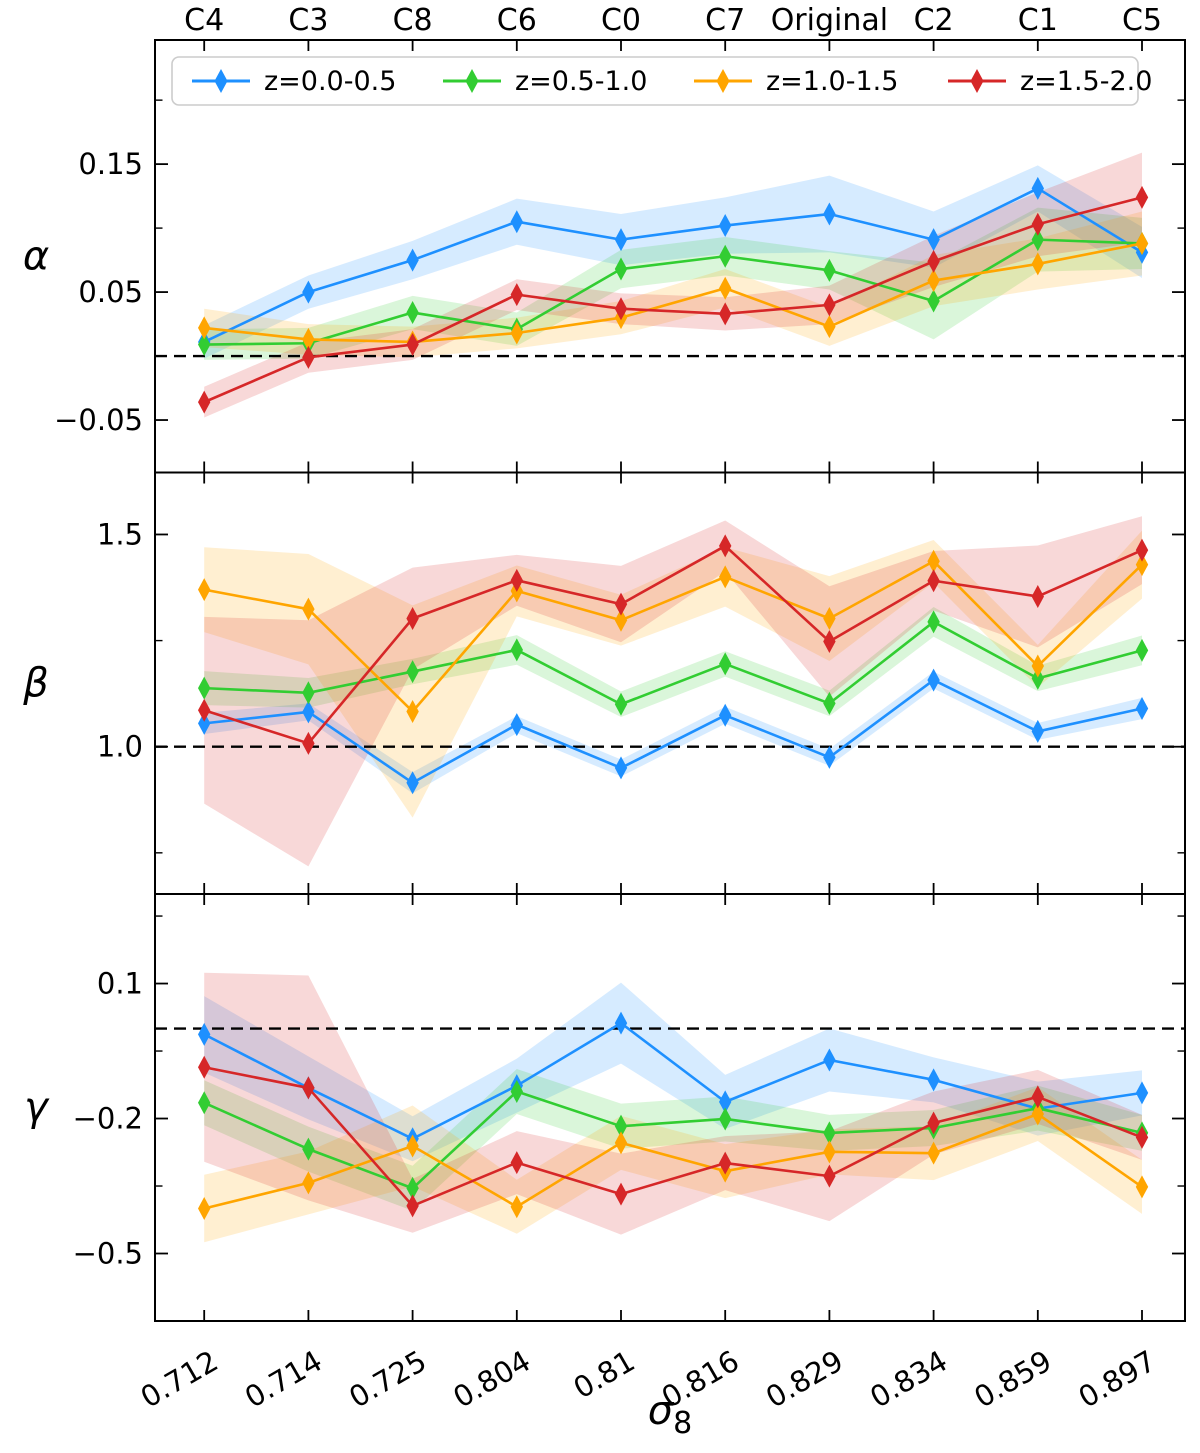 The image size is (1200, 1453). I want to click on series-line-alpha-z=0.5-1.0, so click(673, 292).